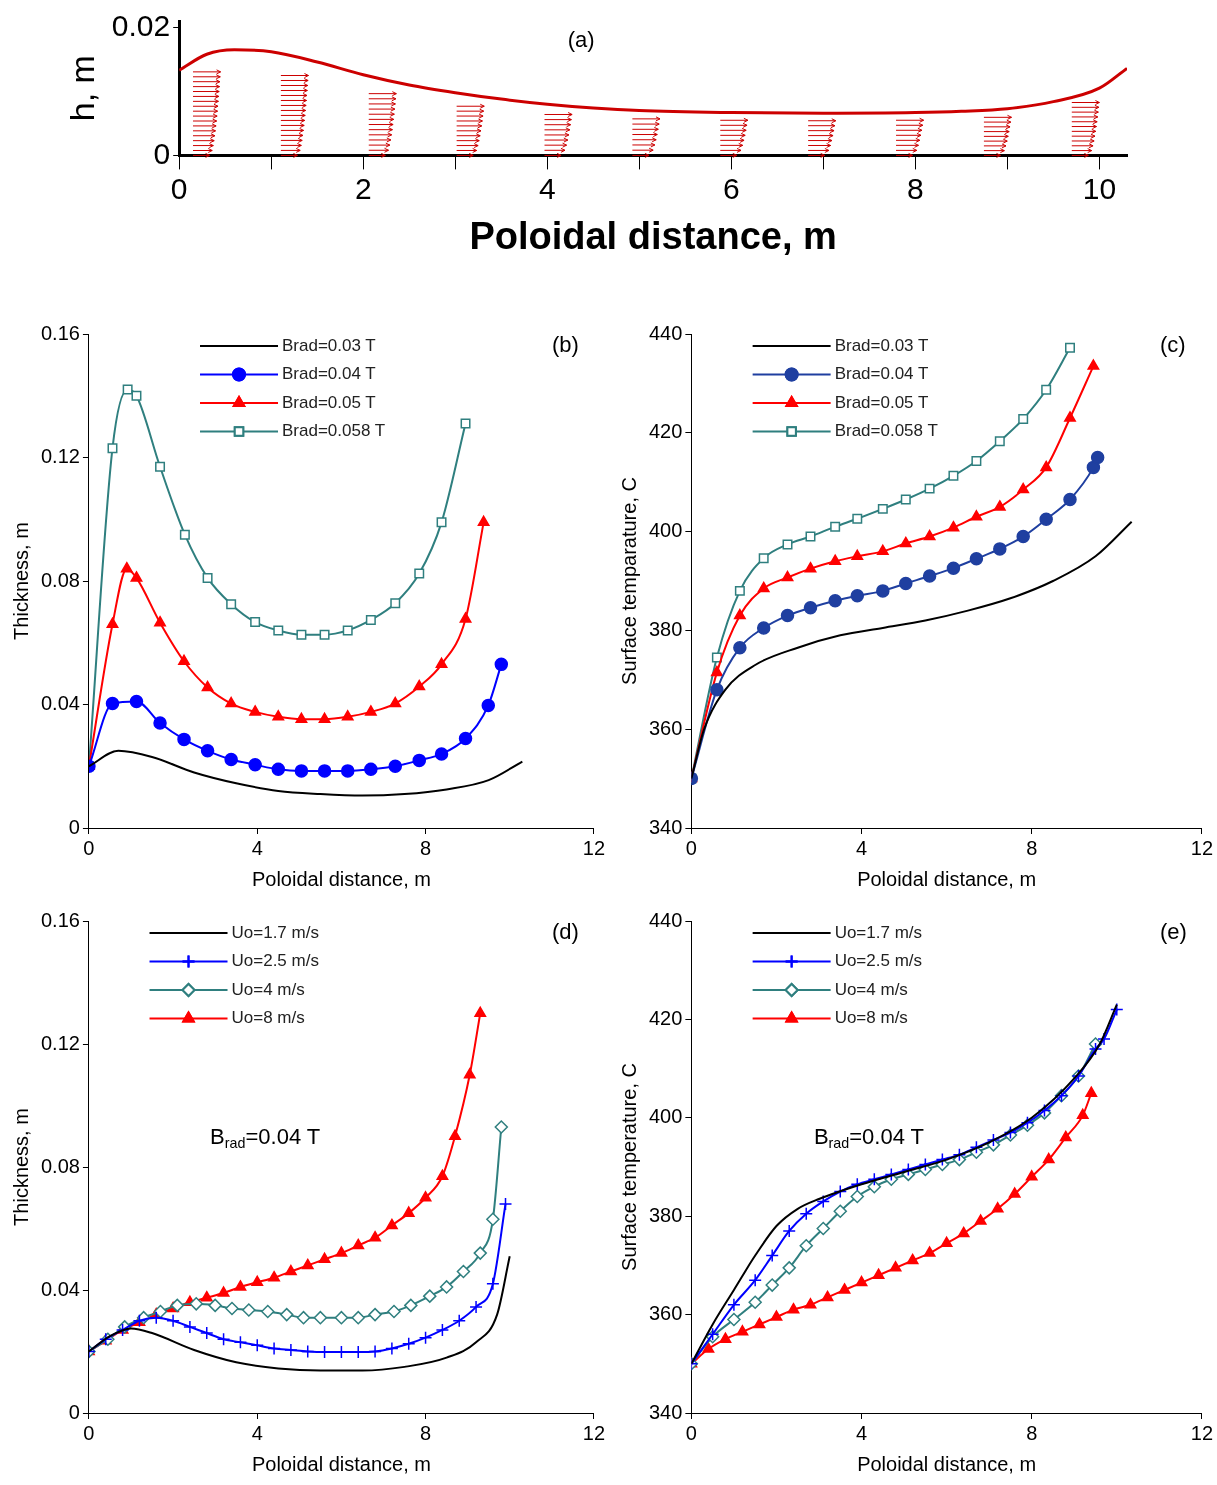 Image resolution: width=1217 pixels, height=1485 pixels. Describe the element at coordinates (1099, 188) in the screenshot. I see `x-tick-label: 10` at that location.